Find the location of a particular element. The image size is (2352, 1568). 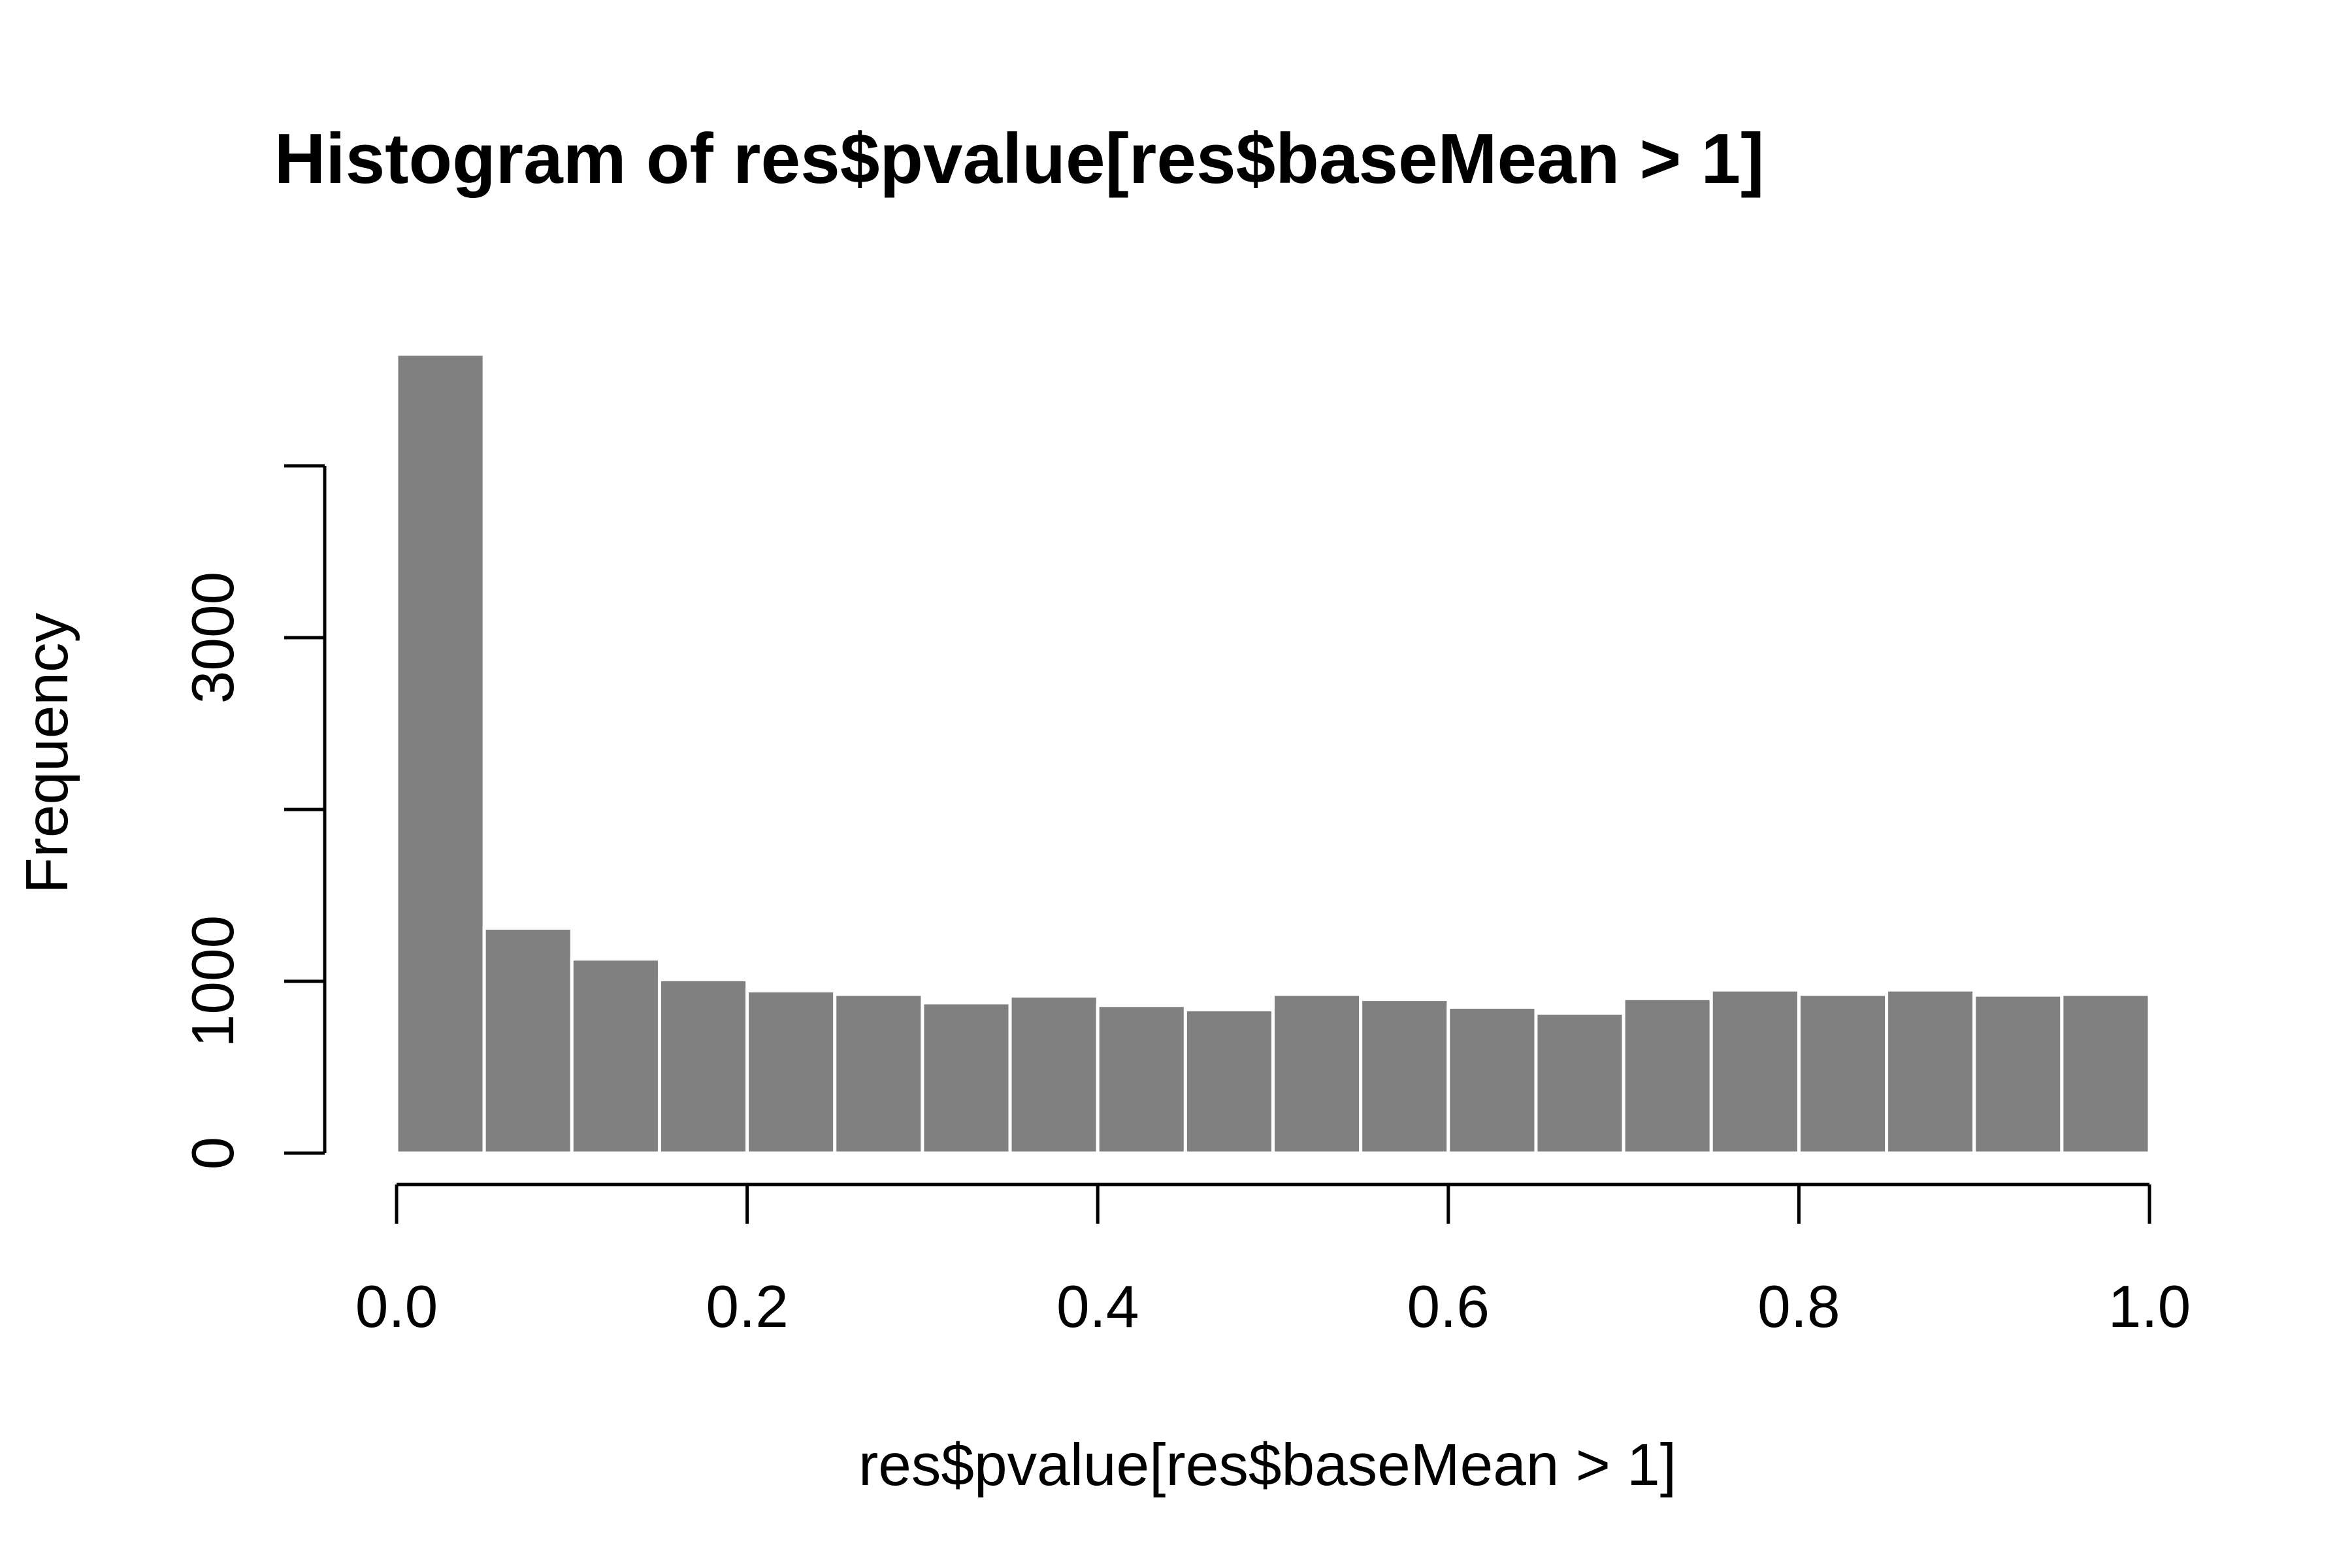

x-tick-label: 0.4 is located at coordinates (1097, 1307).